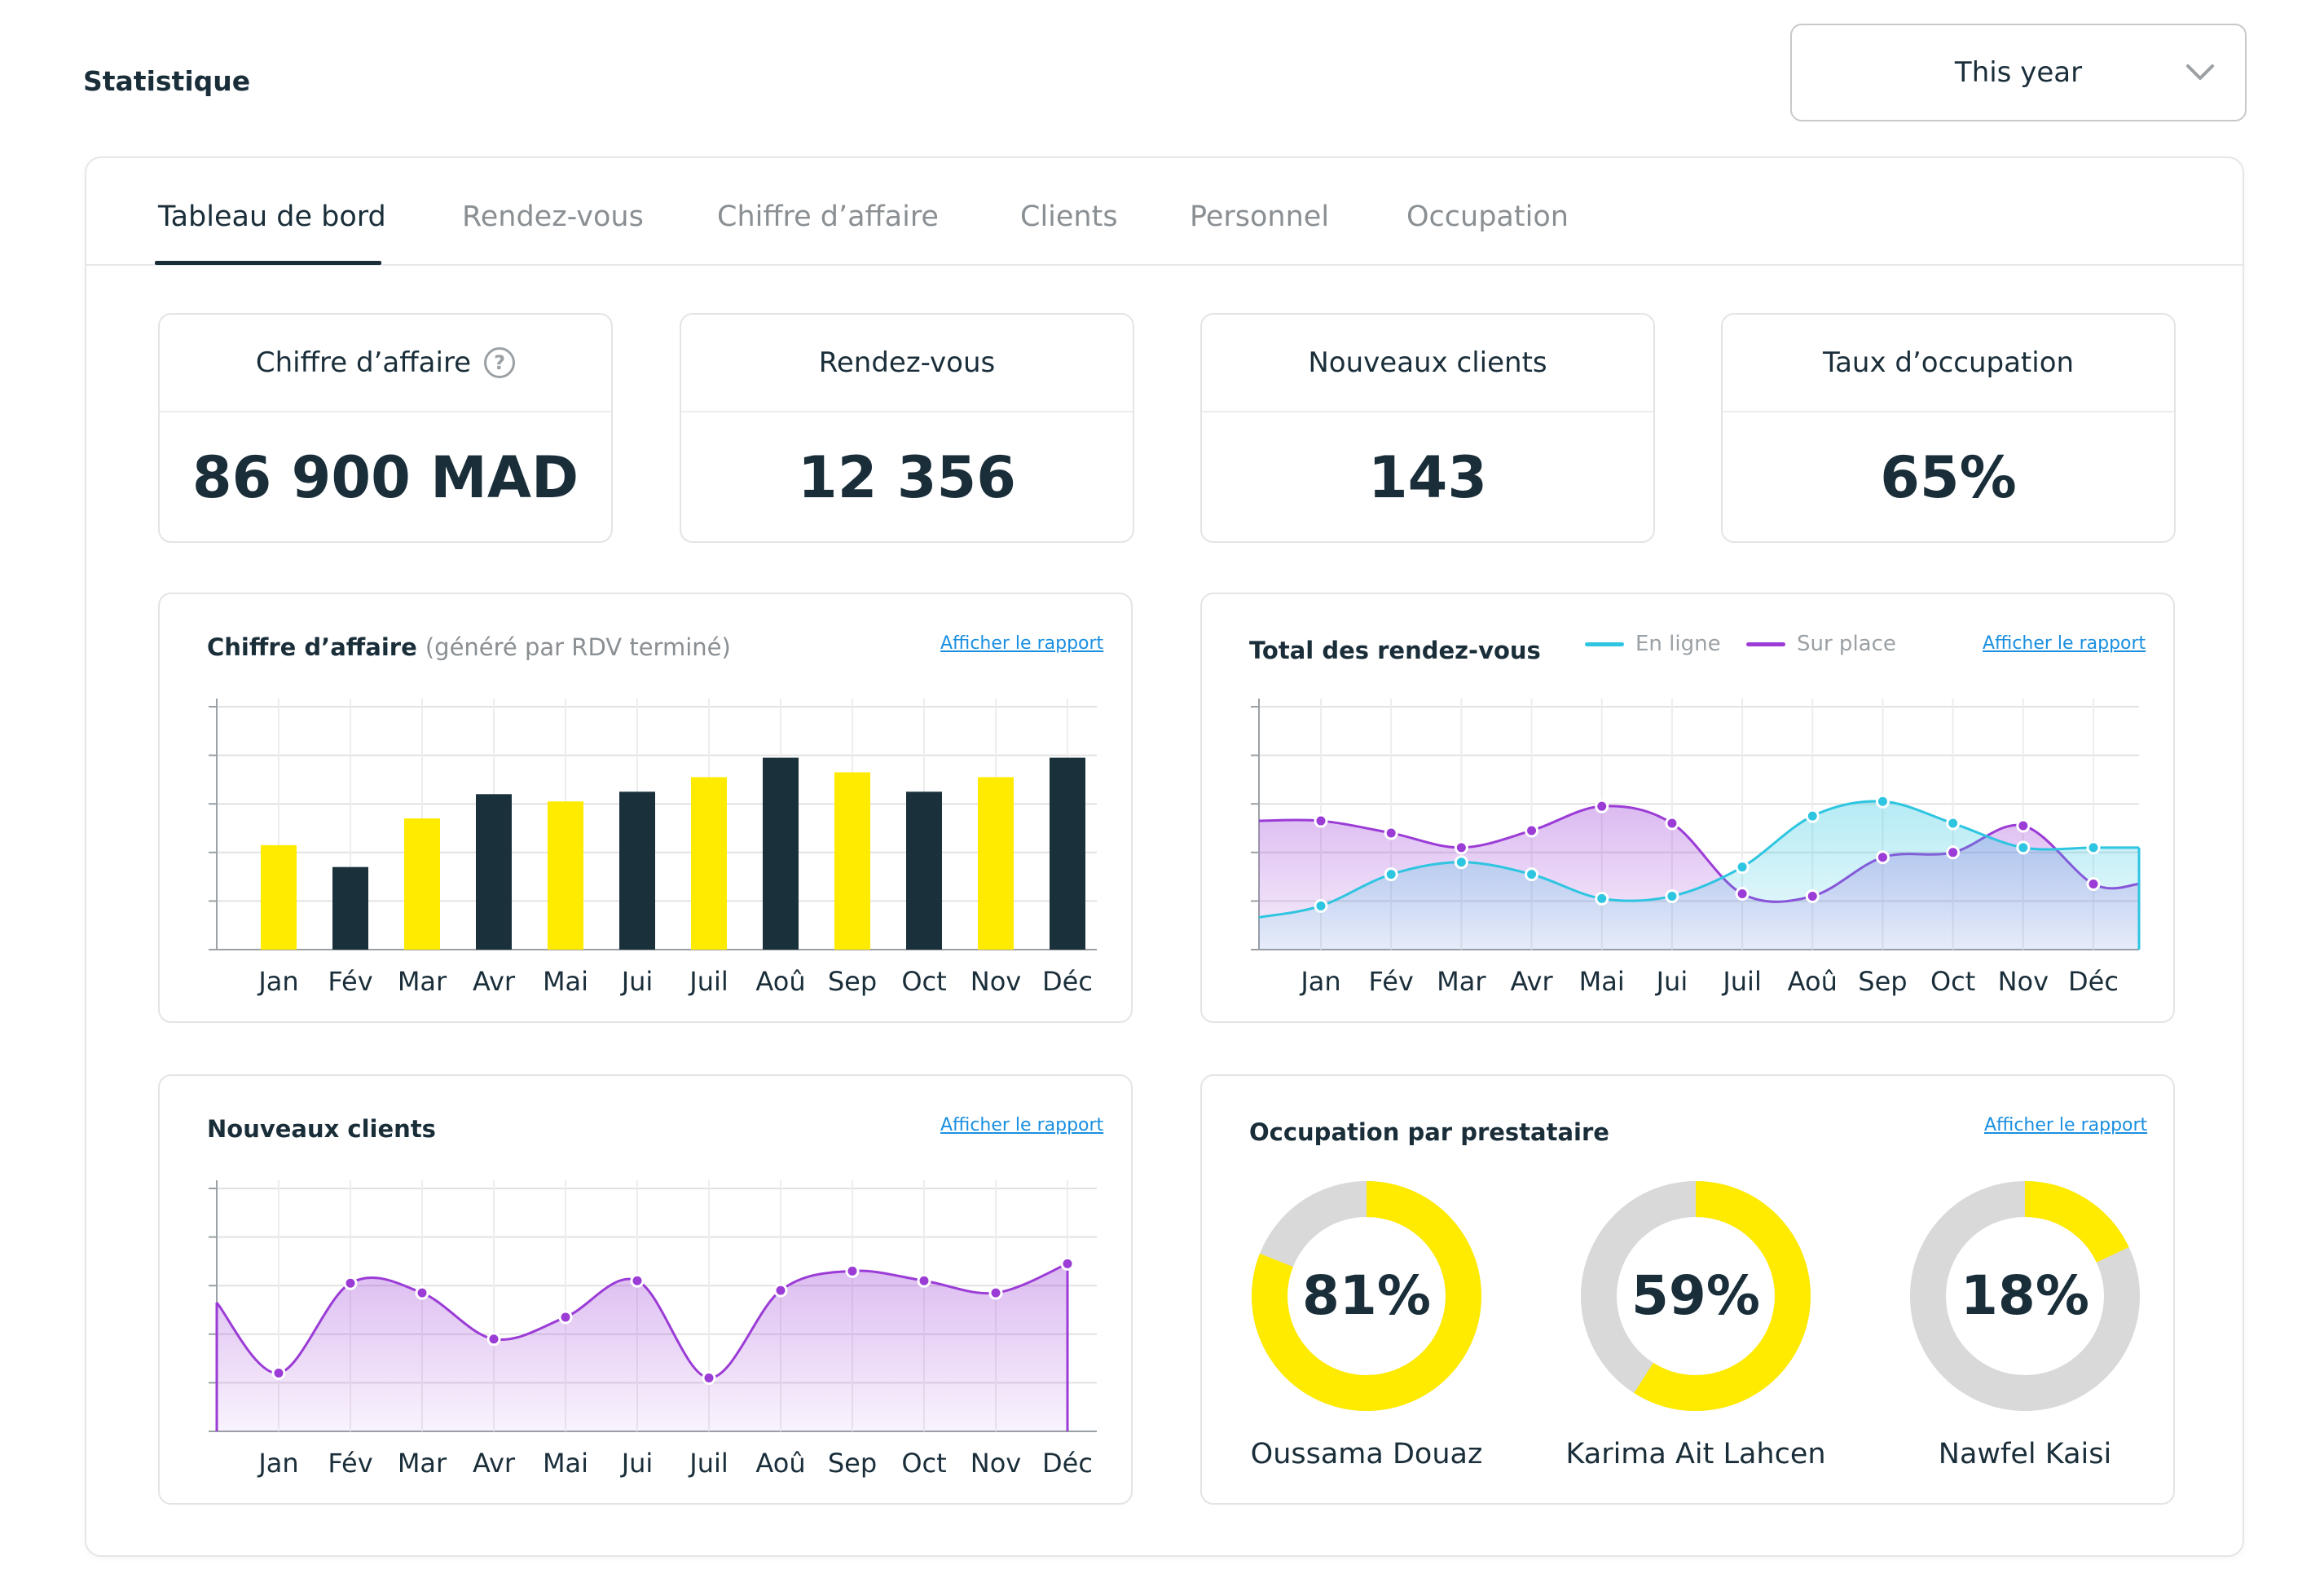 This screenshot has width=2324, height=1596. What do you see at coordinates (924, 1463) in the screenshot?
I see `x-tick-label: Oct` at bounding box center [924, 1463].